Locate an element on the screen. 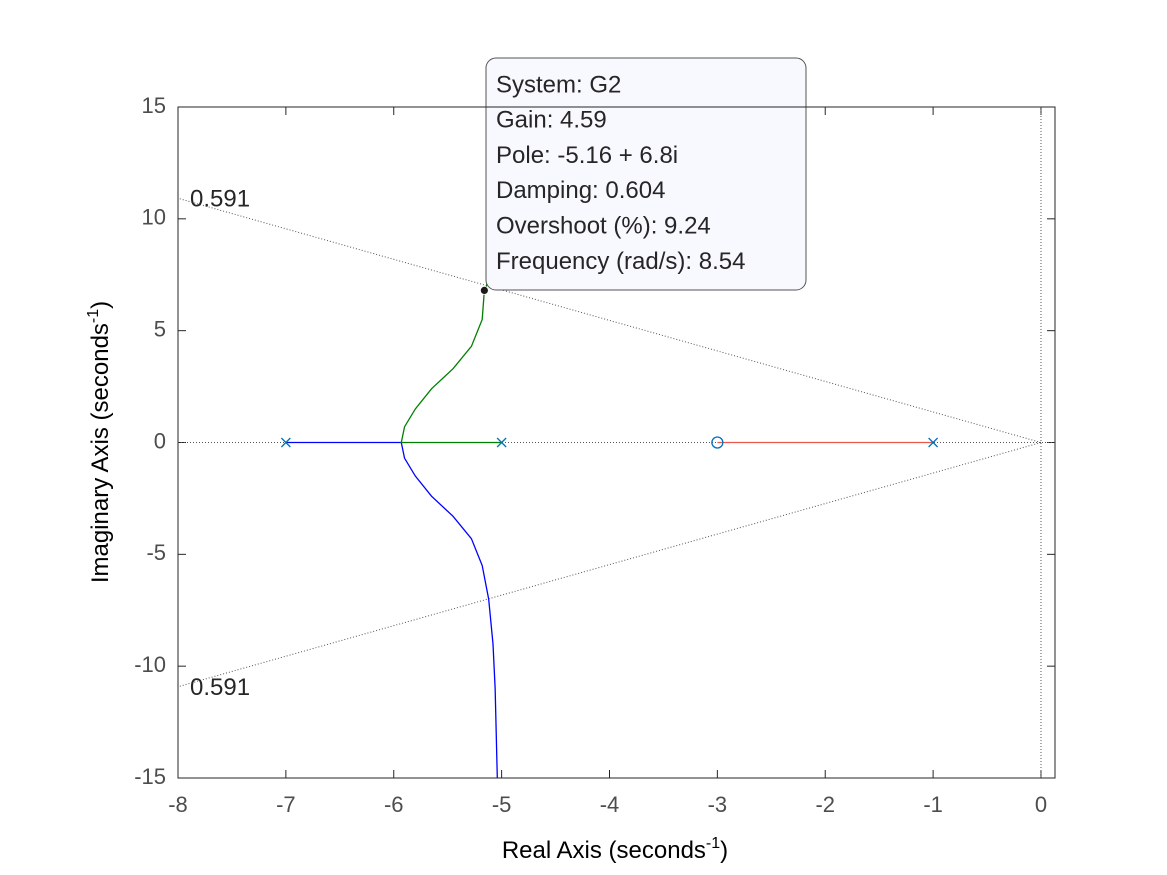  x-label-end: ) is located at coordinates (724, 850).